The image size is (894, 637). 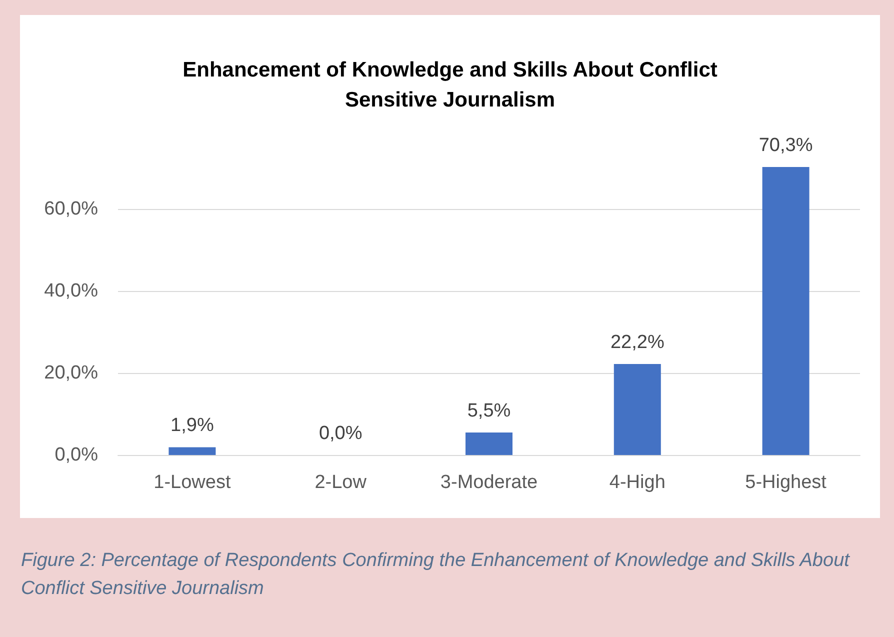 What do you see at coordinates (450, 85) in the screenshot?
I see `chart-title: Enhancement of Knowledge and Skills About Conflict Sensitive Journalism` at bounding box center [450, 85].